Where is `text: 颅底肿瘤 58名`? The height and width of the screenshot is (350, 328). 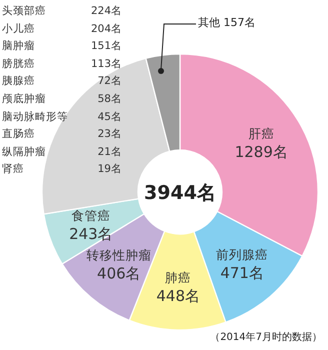
text: 颅底肿瘤 58名 is located at coordinates (62, 99).